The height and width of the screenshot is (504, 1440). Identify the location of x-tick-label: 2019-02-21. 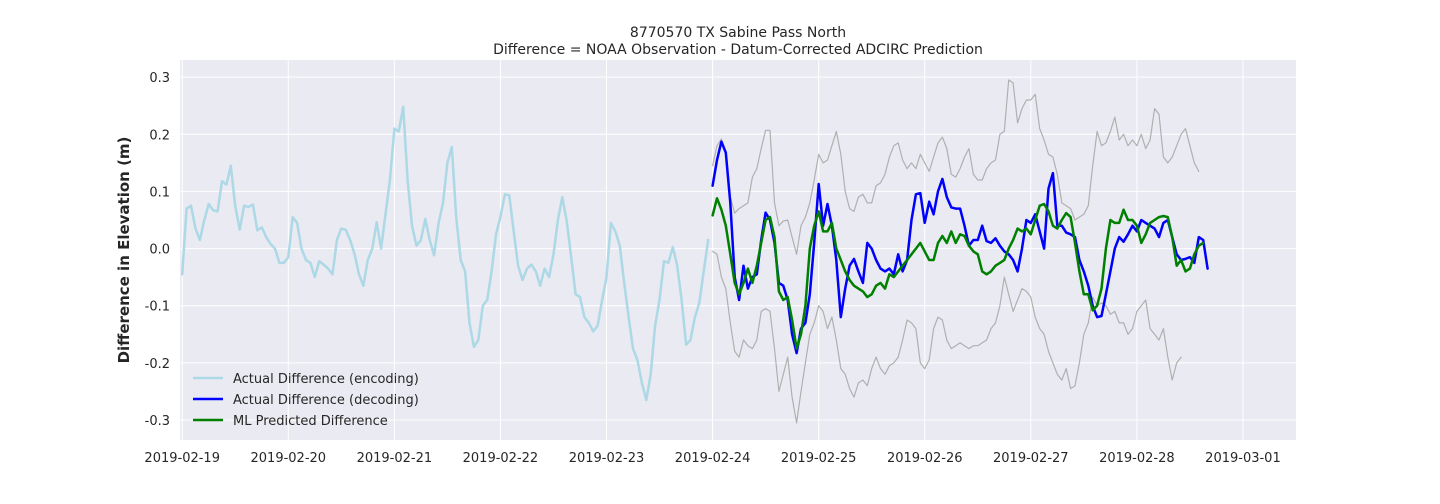
(395, 458).